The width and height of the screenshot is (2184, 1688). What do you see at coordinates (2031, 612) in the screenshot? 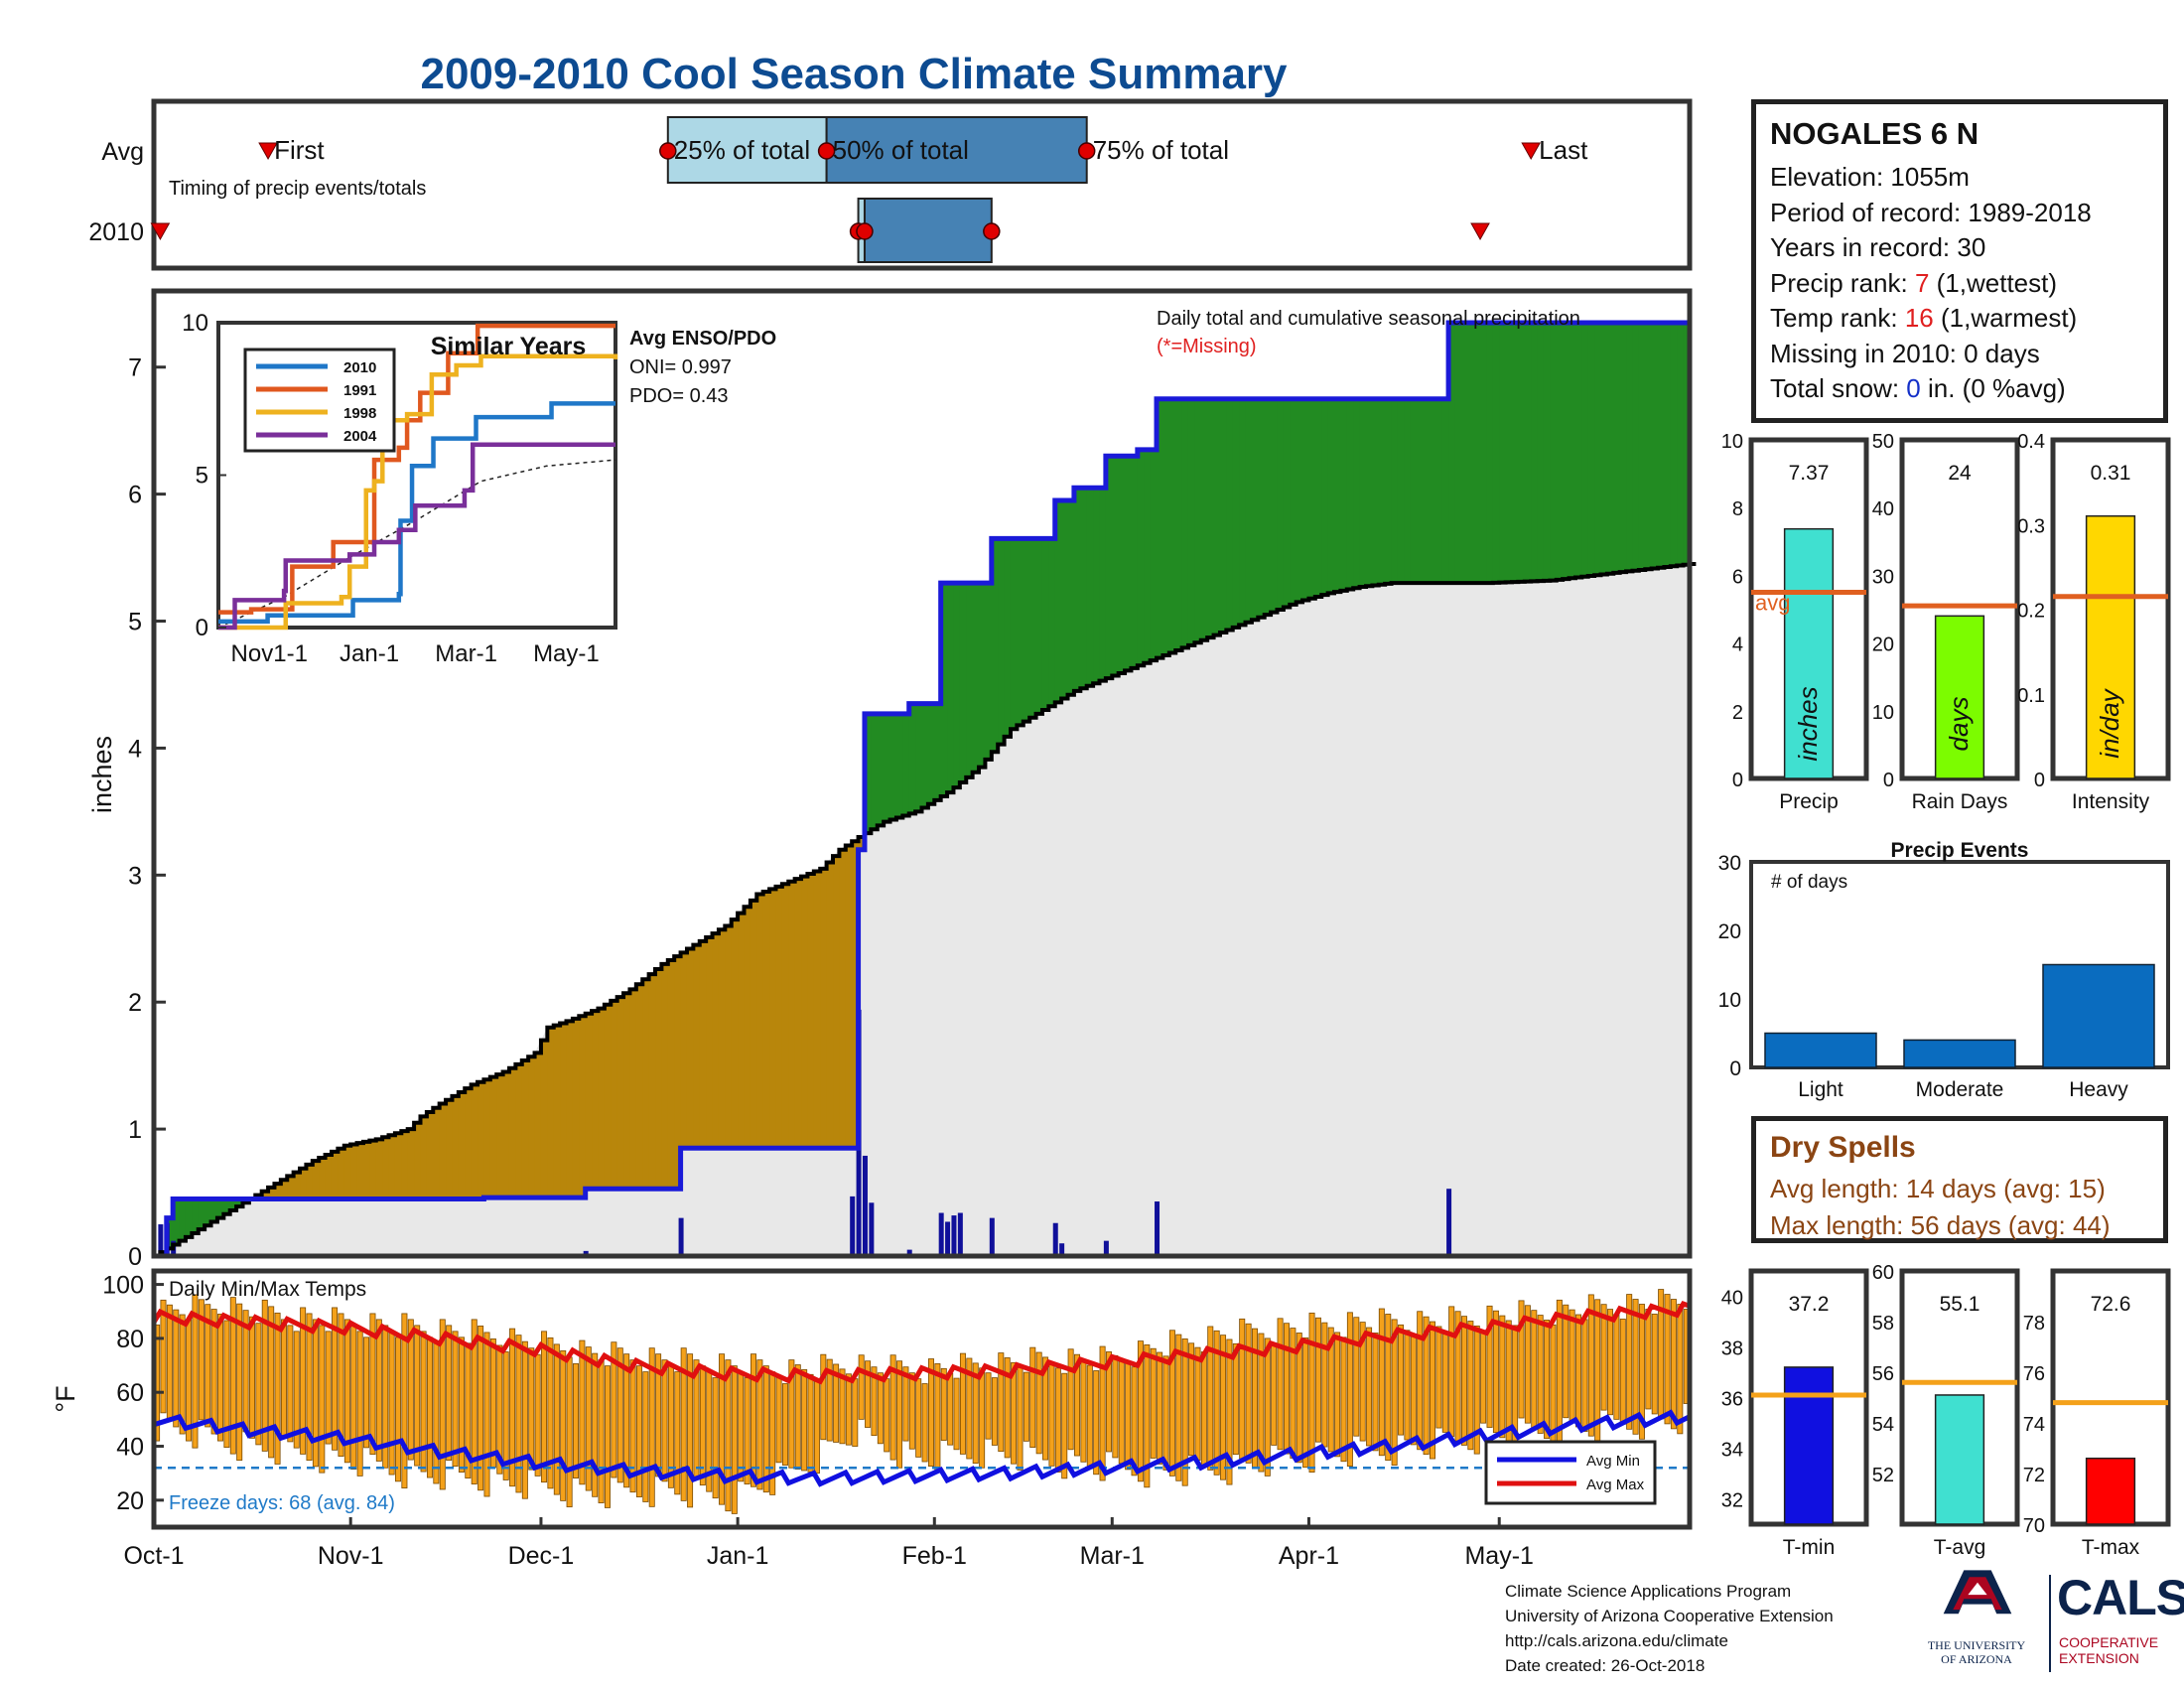
I see `intensity-y-tick-label: 0.2` at bounding box center [2031, 612].